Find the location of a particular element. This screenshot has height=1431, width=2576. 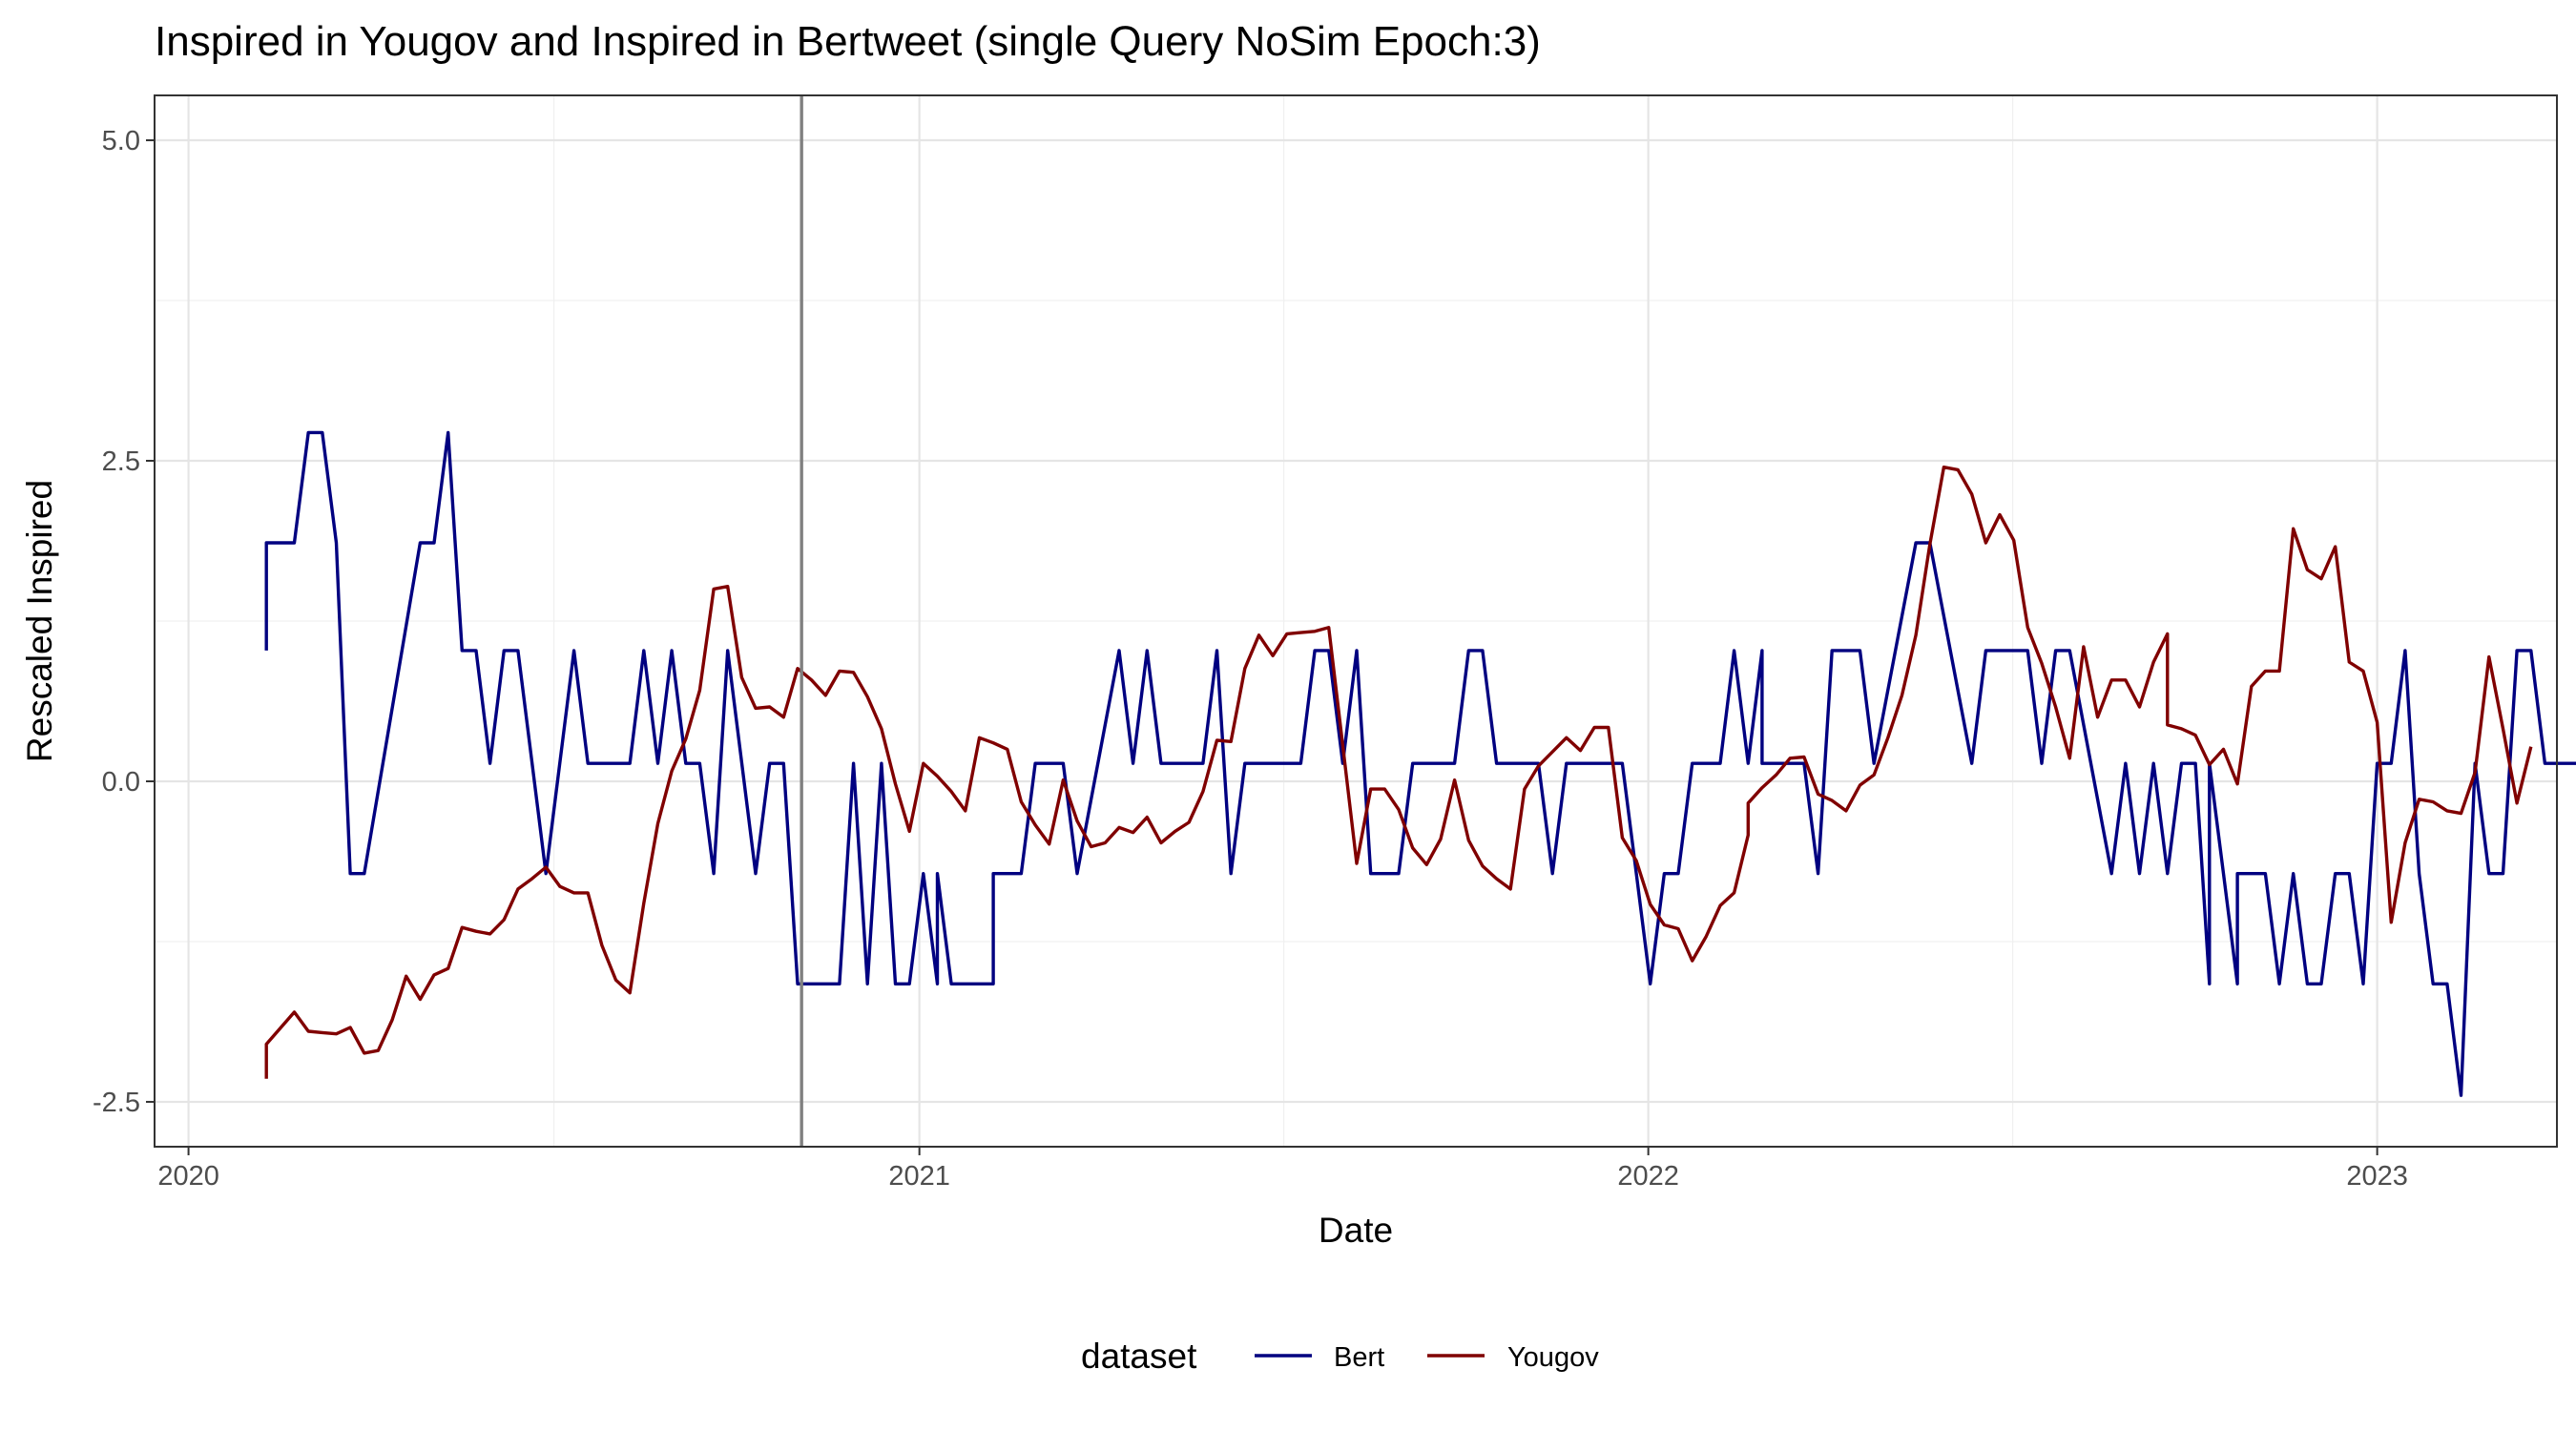

legend: dataset Bert Yougov is located at coordinates (1340, 1356).